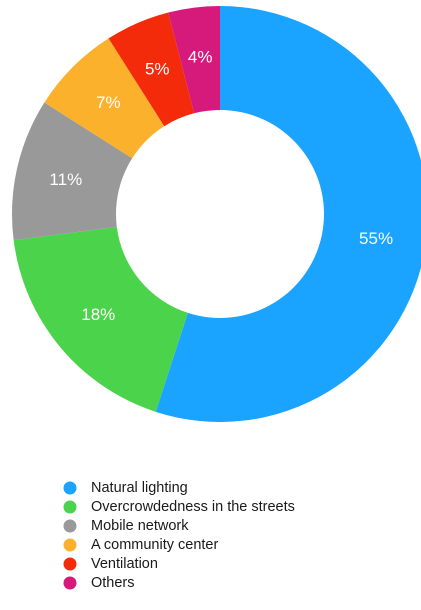  Describe the element at coordinates (70, 488) in the screenshot. I see `legend-swatch-natural-lighting` at that location.